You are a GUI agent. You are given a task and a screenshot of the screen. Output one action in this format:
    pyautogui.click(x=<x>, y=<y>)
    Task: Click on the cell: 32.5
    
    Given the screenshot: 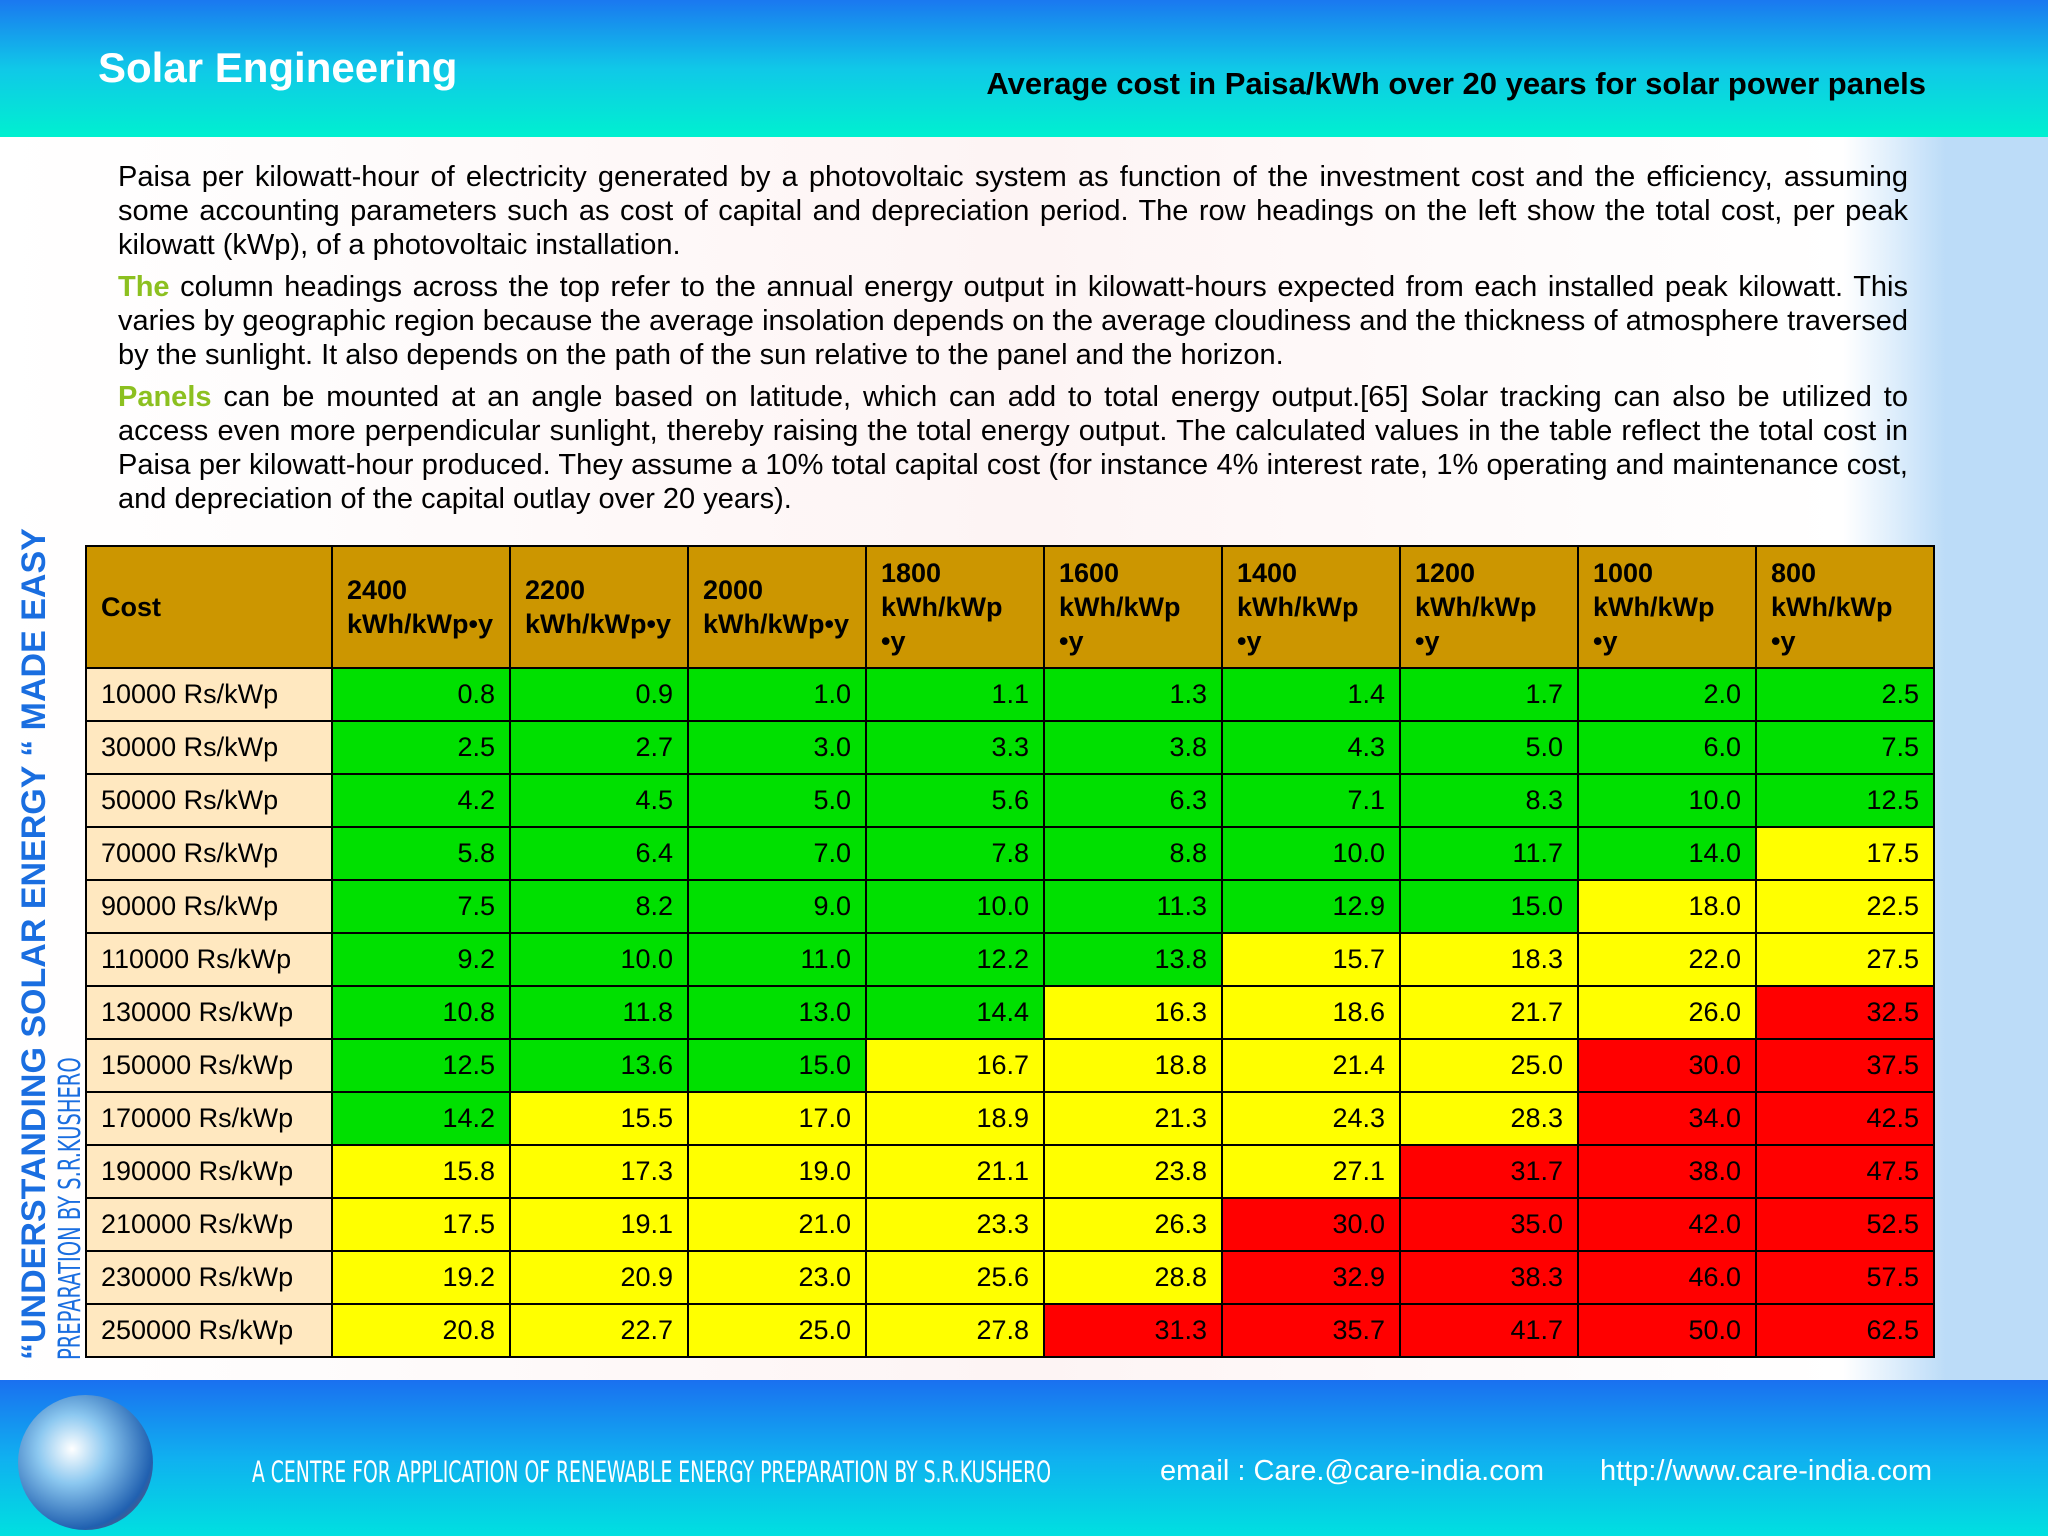 What is the action you would take?
    pyautogui.click(x=1845, y=1012)
    